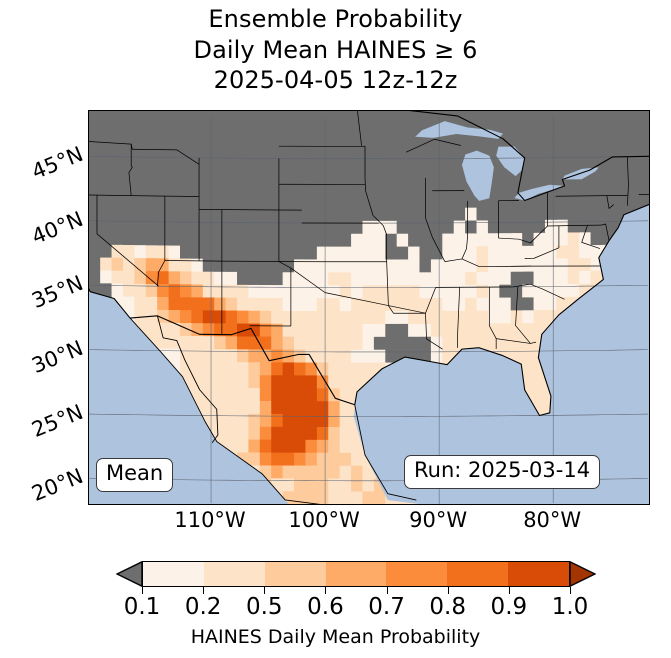  I want to click on lon-tick-110: 110°W, so click(210, 520).